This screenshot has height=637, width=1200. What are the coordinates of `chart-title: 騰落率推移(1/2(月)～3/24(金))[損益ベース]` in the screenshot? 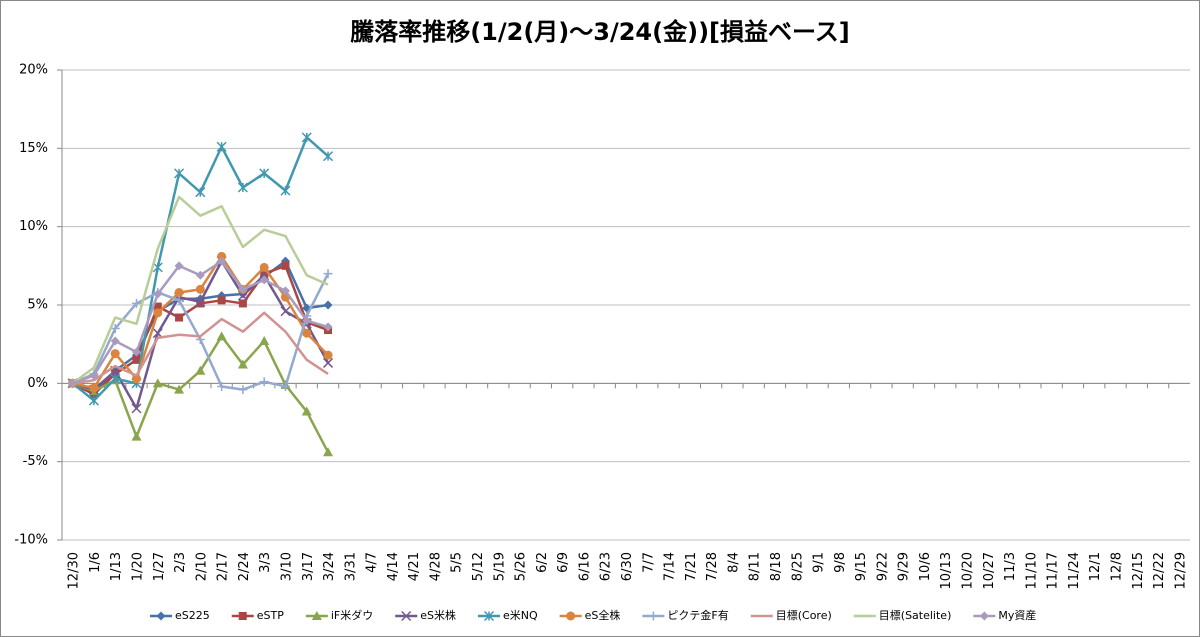 It's located at (600, 32).